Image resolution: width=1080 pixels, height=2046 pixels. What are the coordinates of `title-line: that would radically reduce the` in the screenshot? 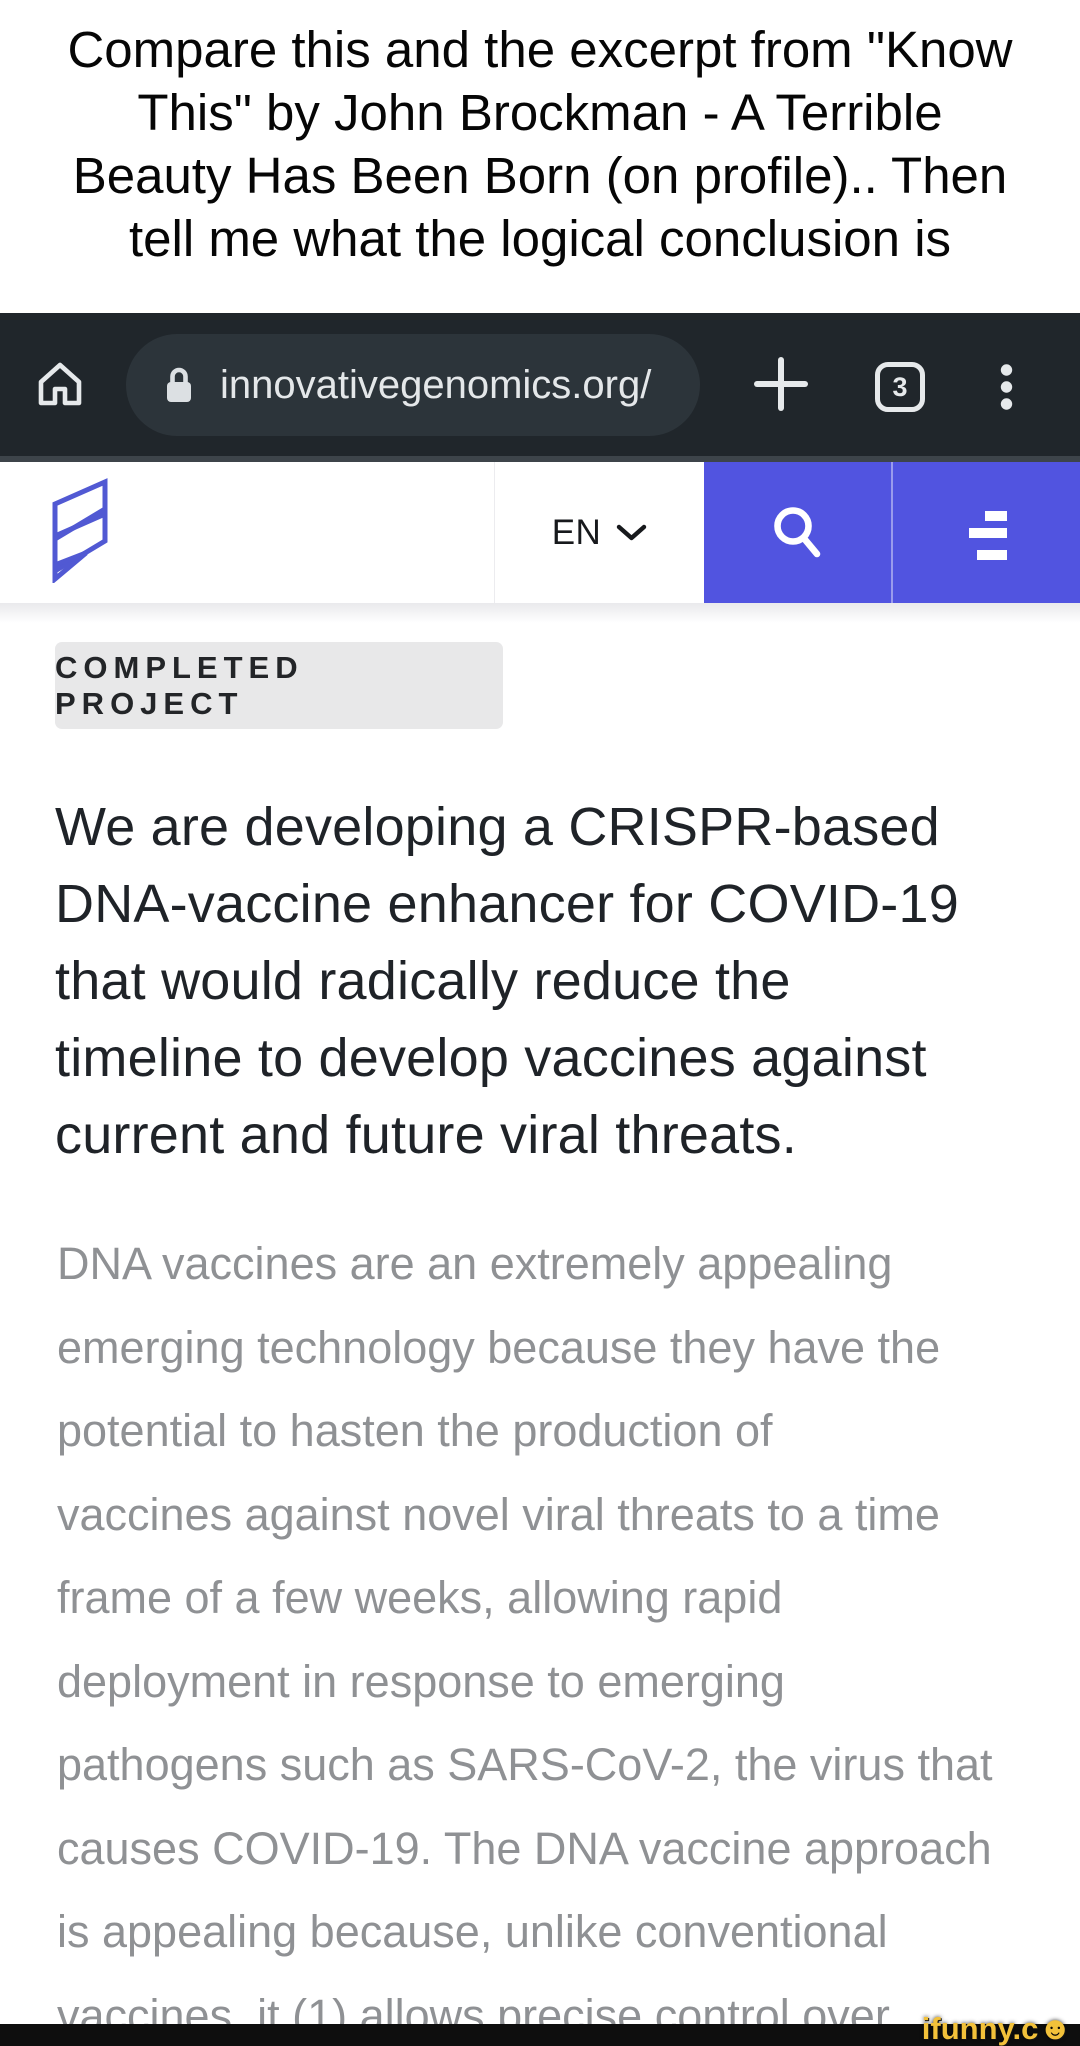 It's located at (423, 981).